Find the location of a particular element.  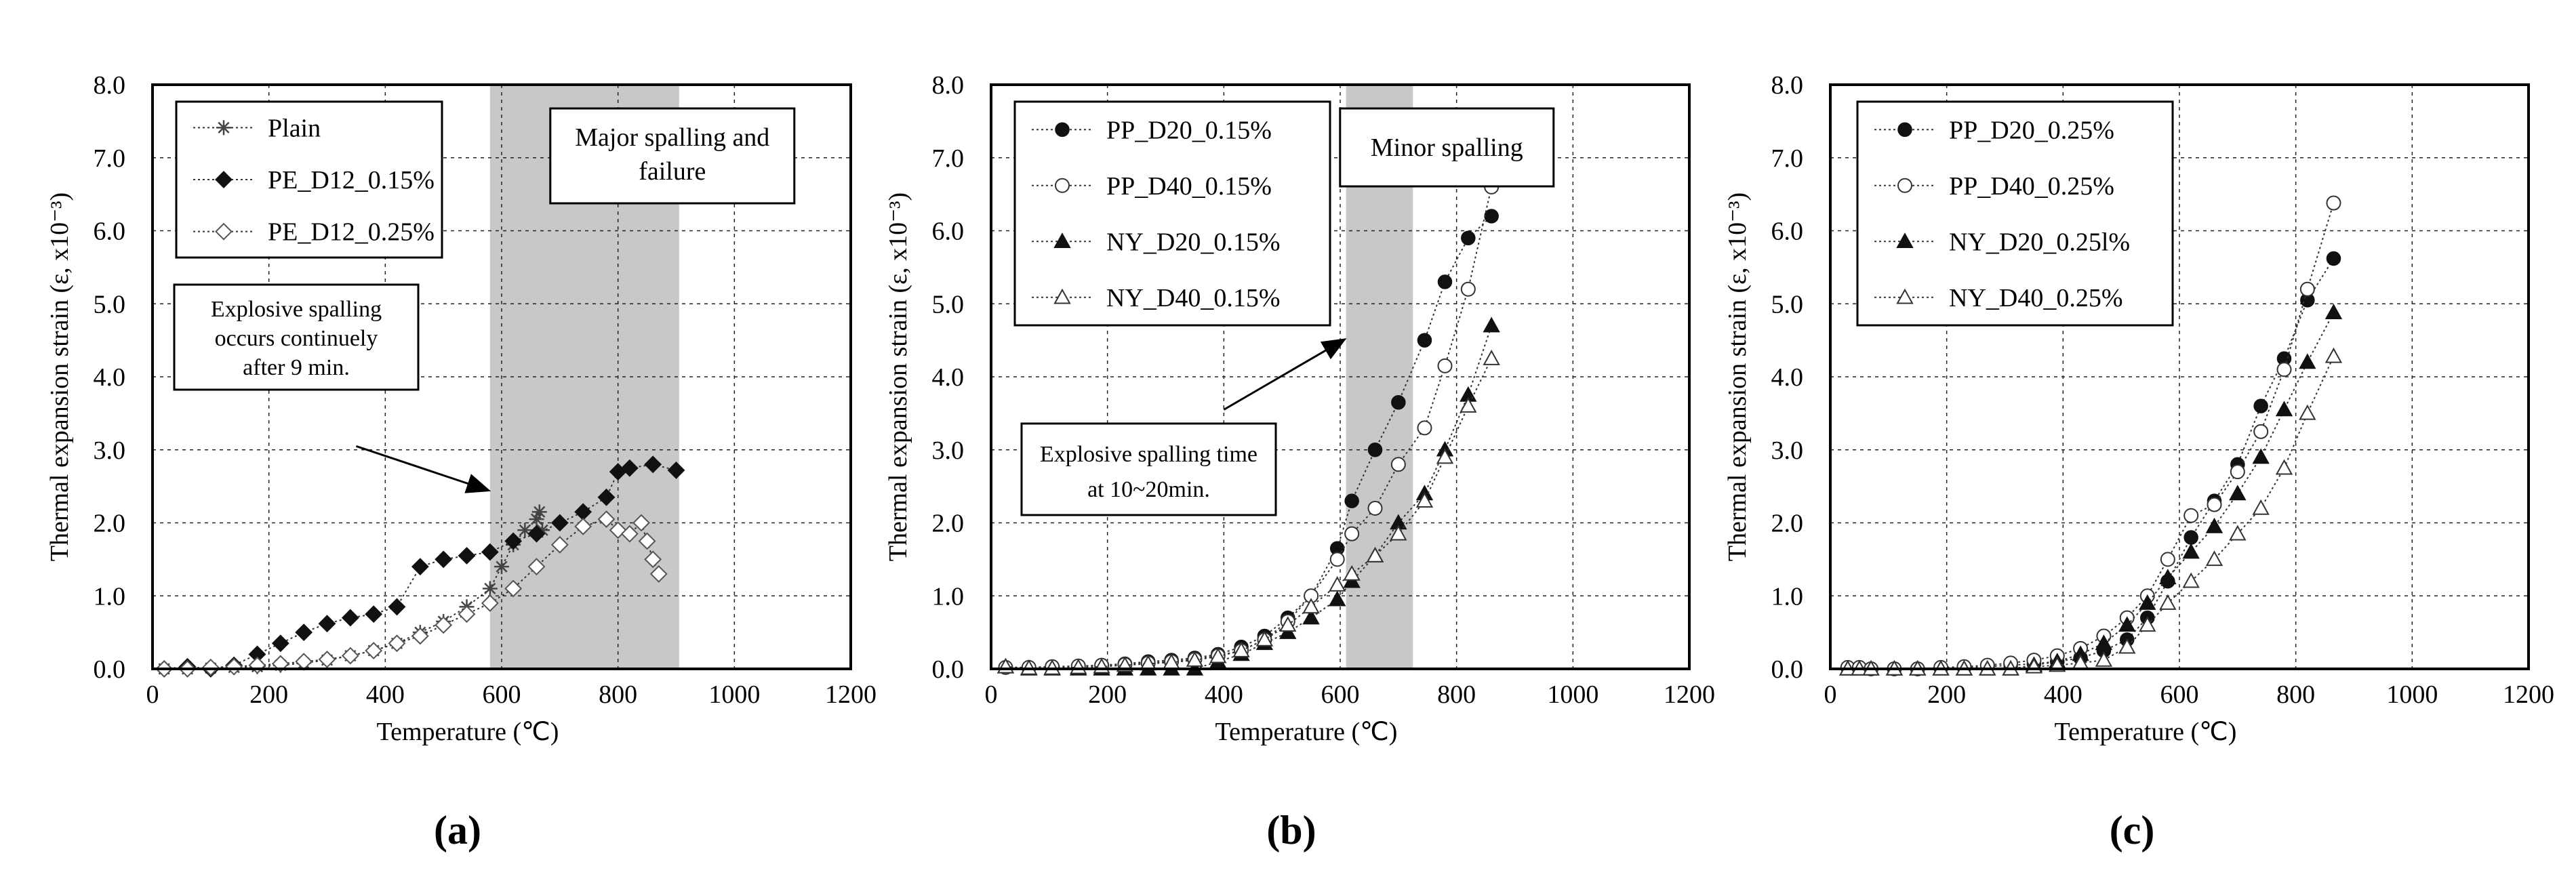

x-tick-label: 1200 is located at coordinates (1689, 695).